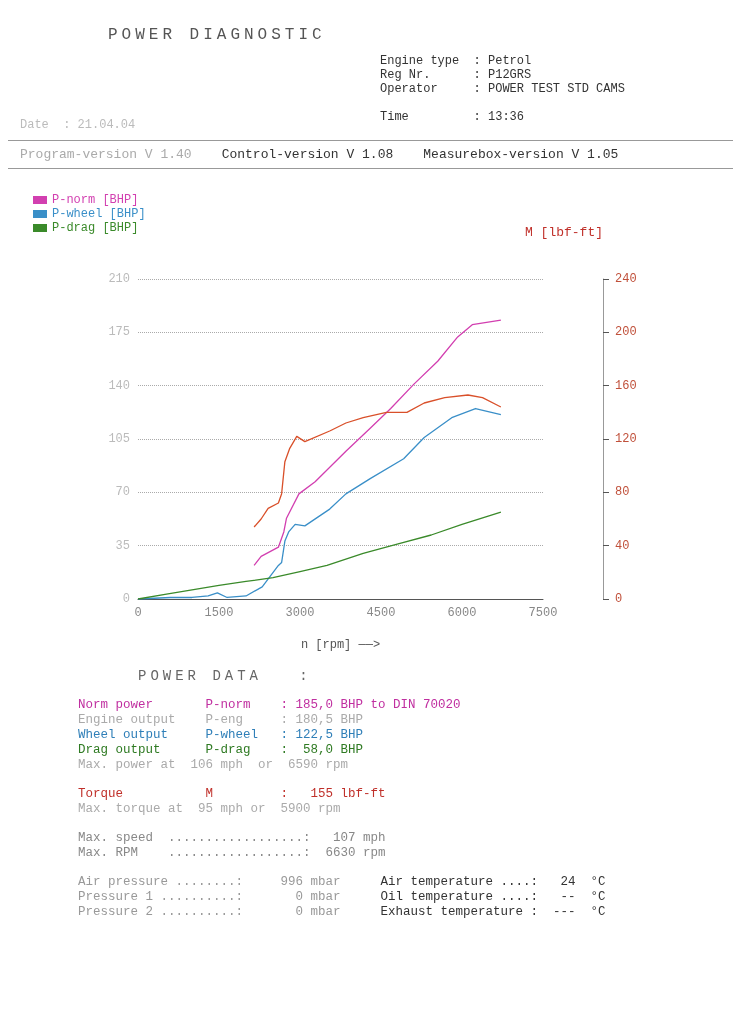  Describe the element at coordinates (217, 35) in the screenshot. I see `chart-title: POWER DIAGNOSTIC` at that location.